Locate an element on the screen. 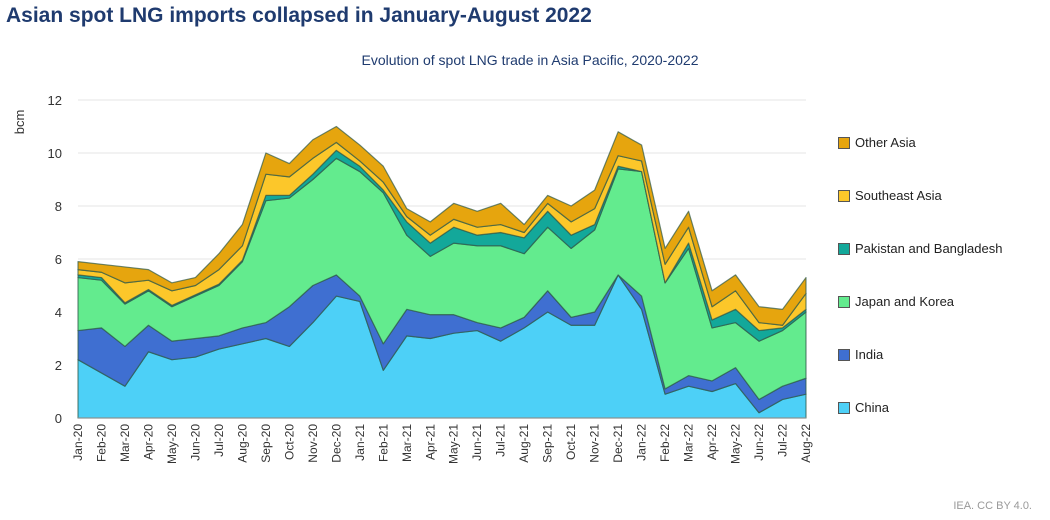  x-tick-label: Oct-20 is located at coordinates (289, 442).